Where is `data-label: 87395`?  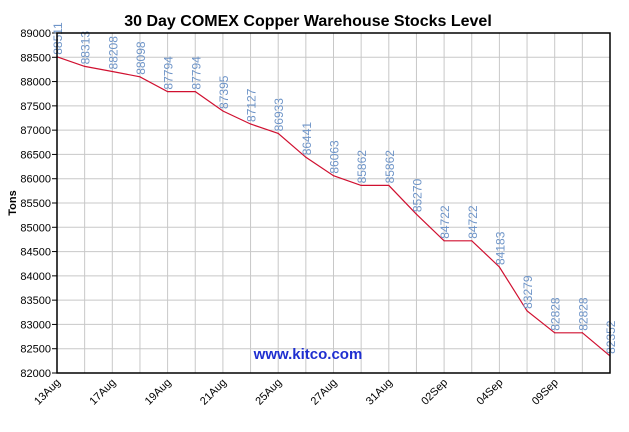 data-label: 87395 is located at coordinates (224, 92).